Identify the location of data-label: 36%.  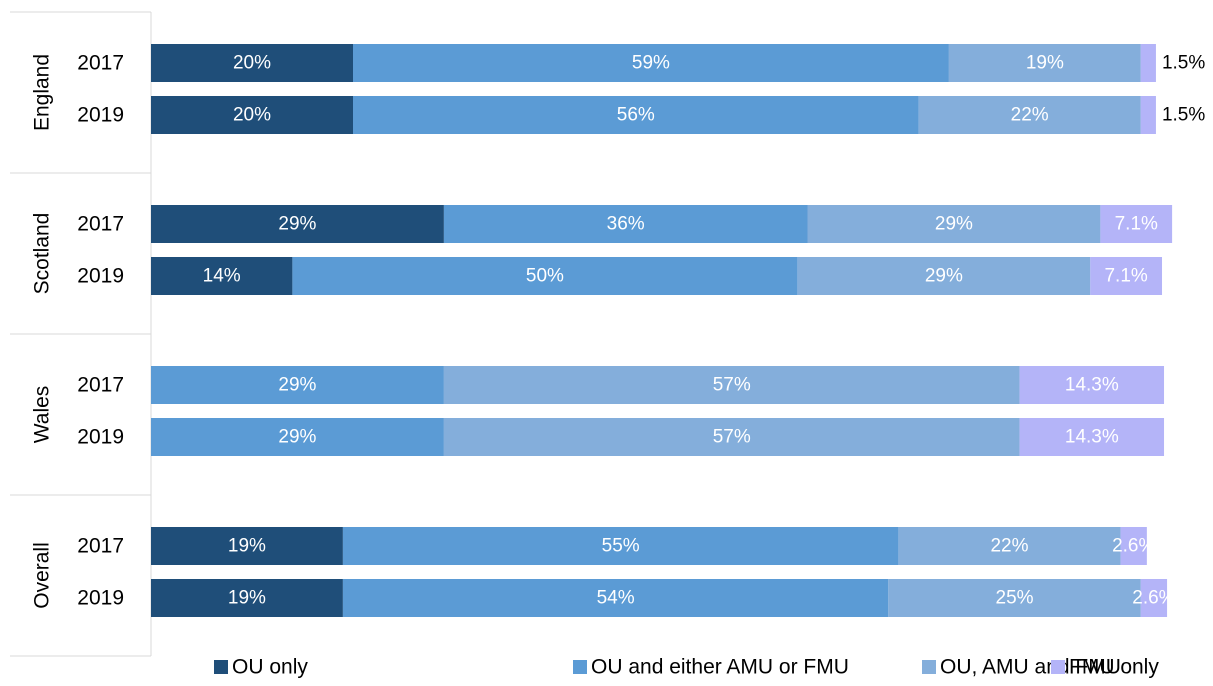
(626, 224).